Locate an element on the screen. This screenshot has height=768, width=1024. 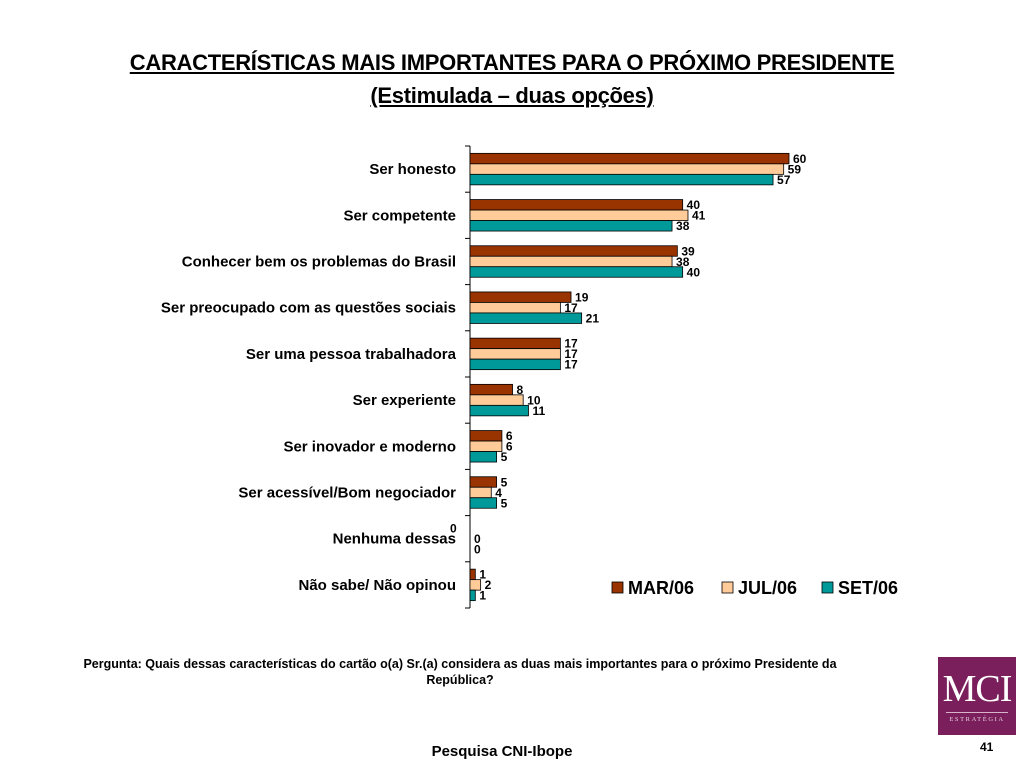
category-label: Ser inovador e moderno is located at coordinates (369, 446).